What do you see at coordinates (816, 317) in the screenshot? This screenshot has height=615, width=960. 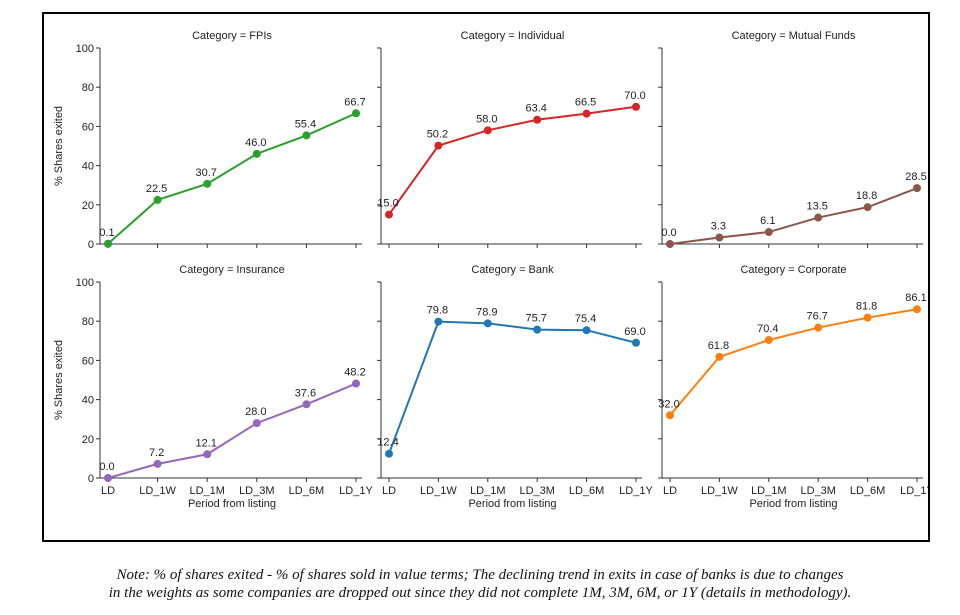 I see `data-label: 76.7` at bounding box center [816, 317].